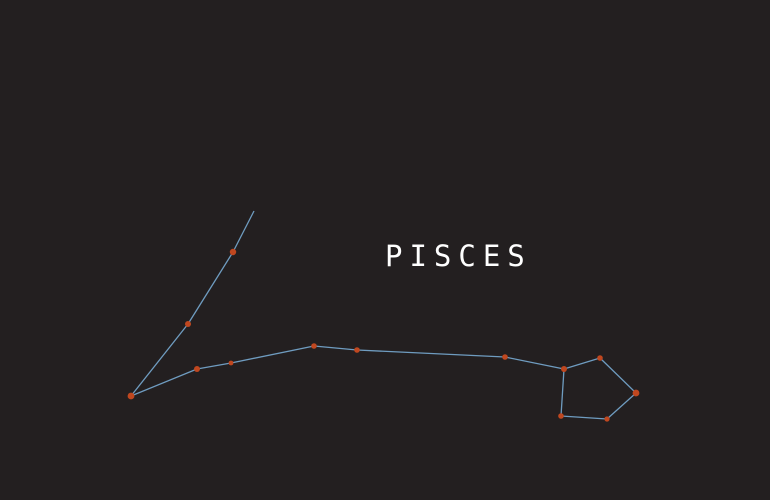 This screenshot has height=500, width=770. I want to click on northern-fish-line, so click(192, 303).